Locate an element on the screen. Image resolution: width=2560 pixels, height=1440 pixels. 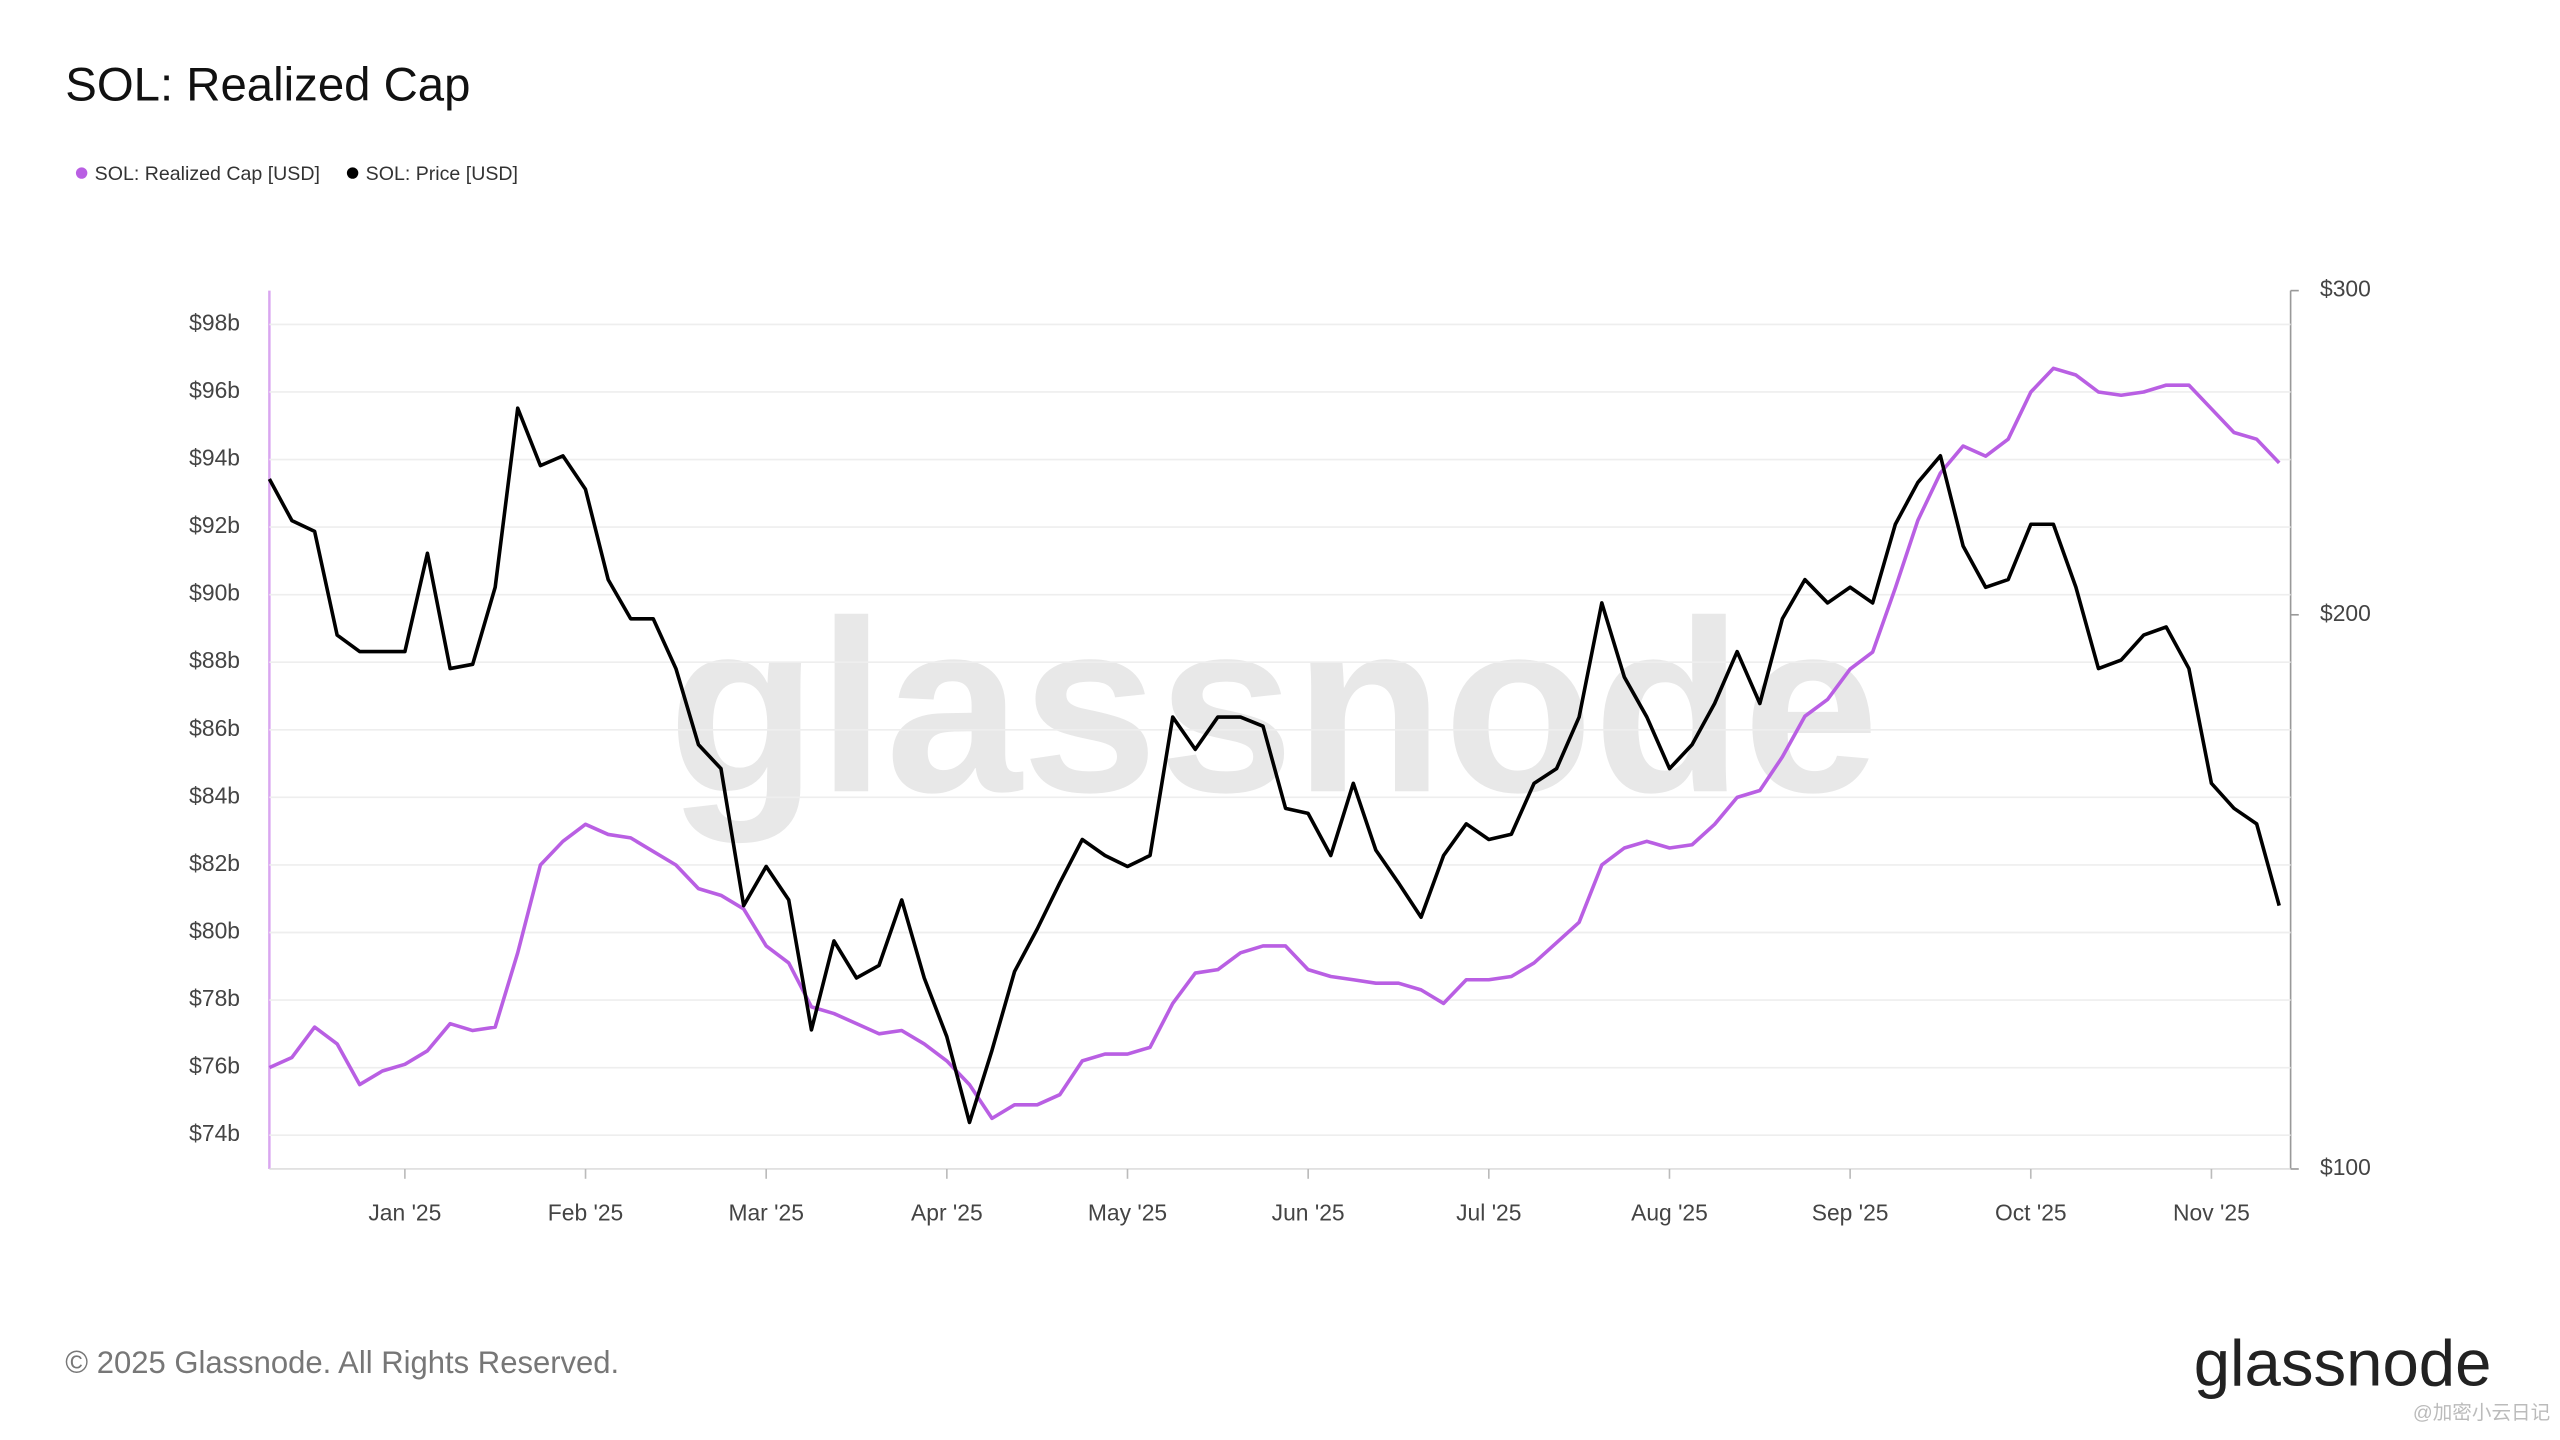
y-tick-label: $96b is located at coordinates (214, 390).